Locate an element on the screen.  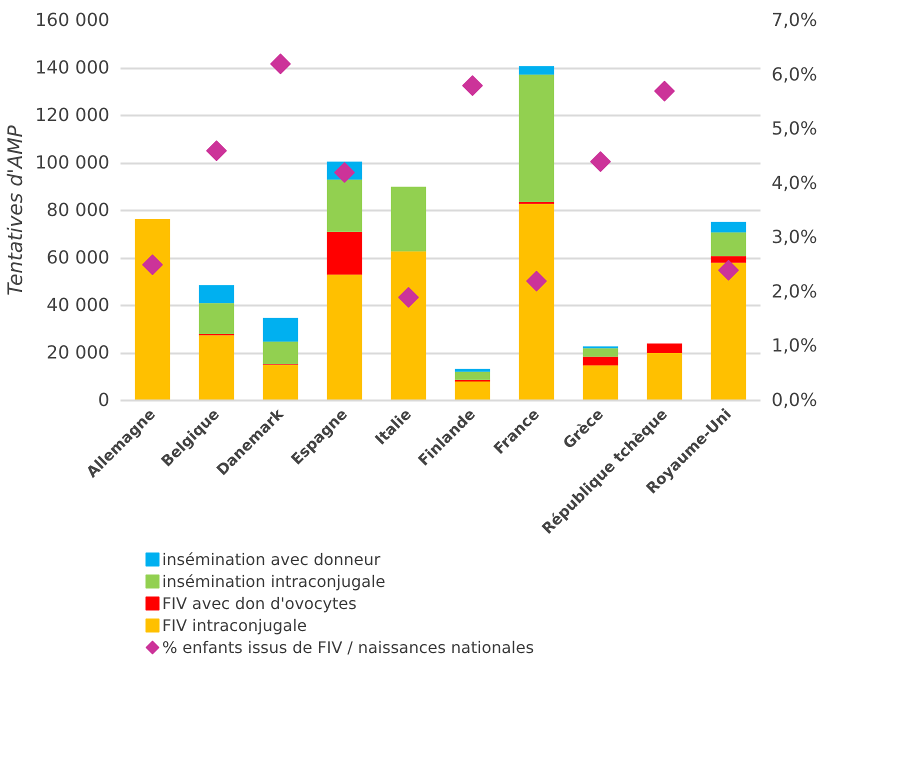
y-tick-label: 20 000 is located at coordinates (78, 353).